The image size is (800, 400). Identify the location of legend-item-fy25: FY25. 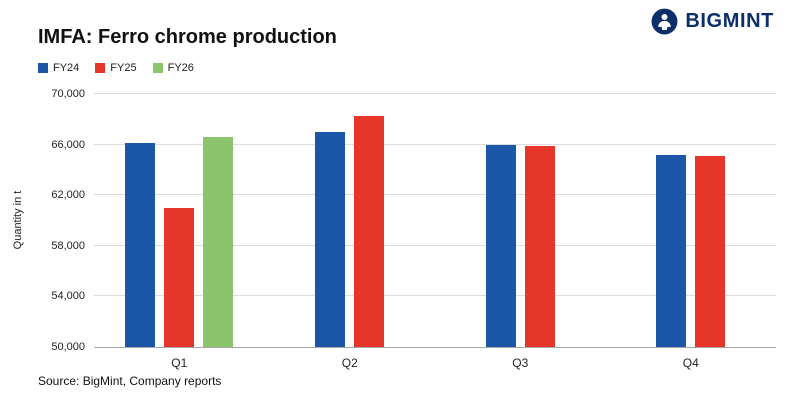
(116, 68).